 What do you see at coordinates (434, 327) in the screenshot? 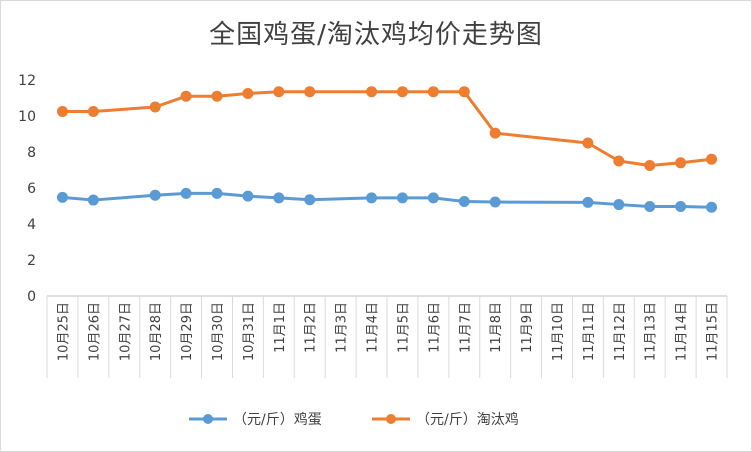
I see `x-tick-label: 11月6日` at bounding box center [434, 327].